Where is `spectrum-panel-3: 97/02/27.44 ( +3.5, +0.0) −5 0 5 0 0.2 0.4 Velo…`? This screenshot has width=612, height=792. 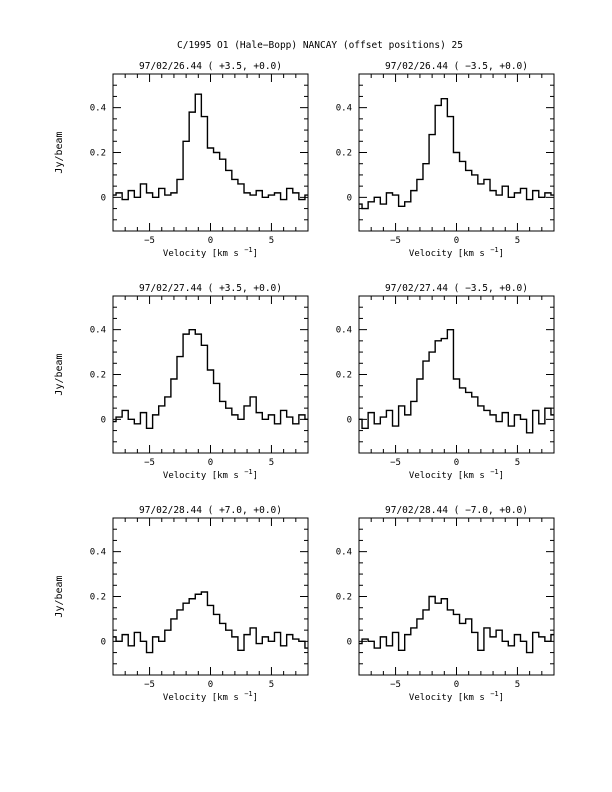
spectrum-panel-3: 97/02/27.44 ( +3.5, +0.0) −5 0 5 0 0.2 0.4 Velo… is located at coordinates (181, 382).